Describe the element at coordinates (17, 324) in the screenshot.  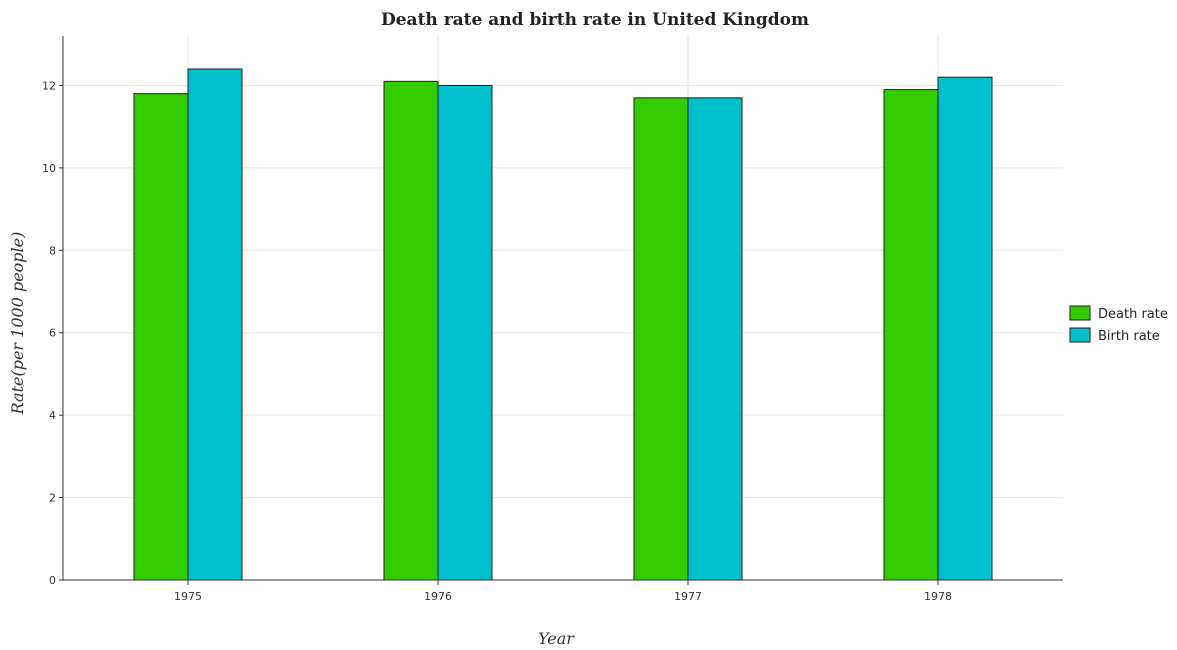
I see `y-axis-label: Rate(per 1000 people)` at that location.